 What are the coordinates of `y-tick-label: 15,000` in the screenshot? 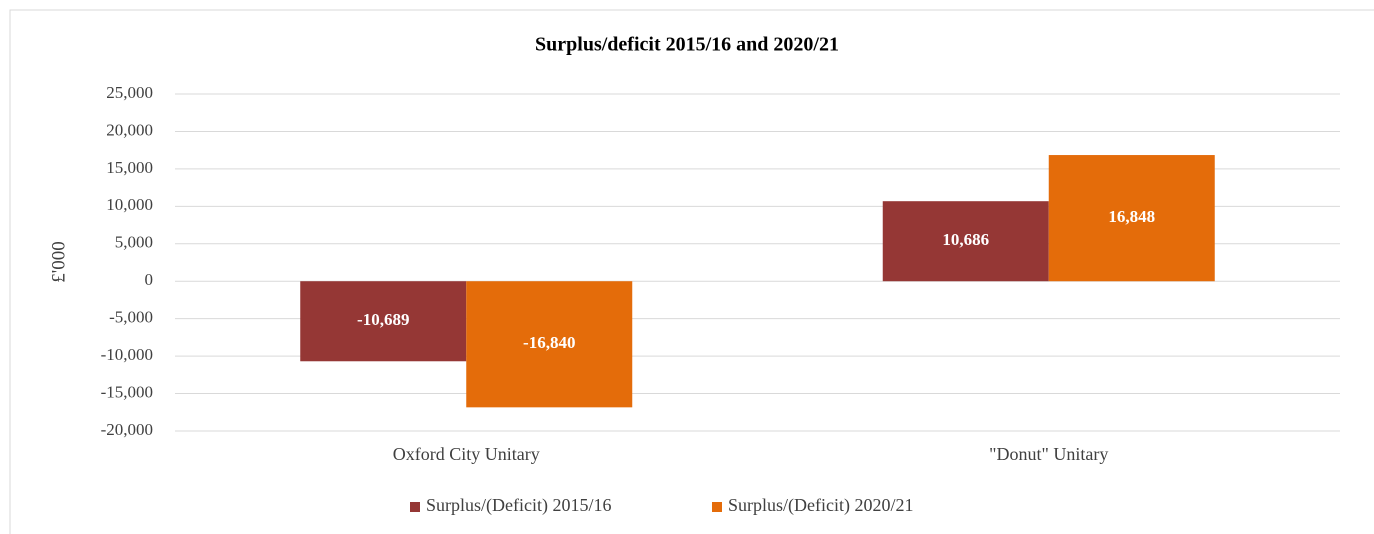 It's located at (129, 167).